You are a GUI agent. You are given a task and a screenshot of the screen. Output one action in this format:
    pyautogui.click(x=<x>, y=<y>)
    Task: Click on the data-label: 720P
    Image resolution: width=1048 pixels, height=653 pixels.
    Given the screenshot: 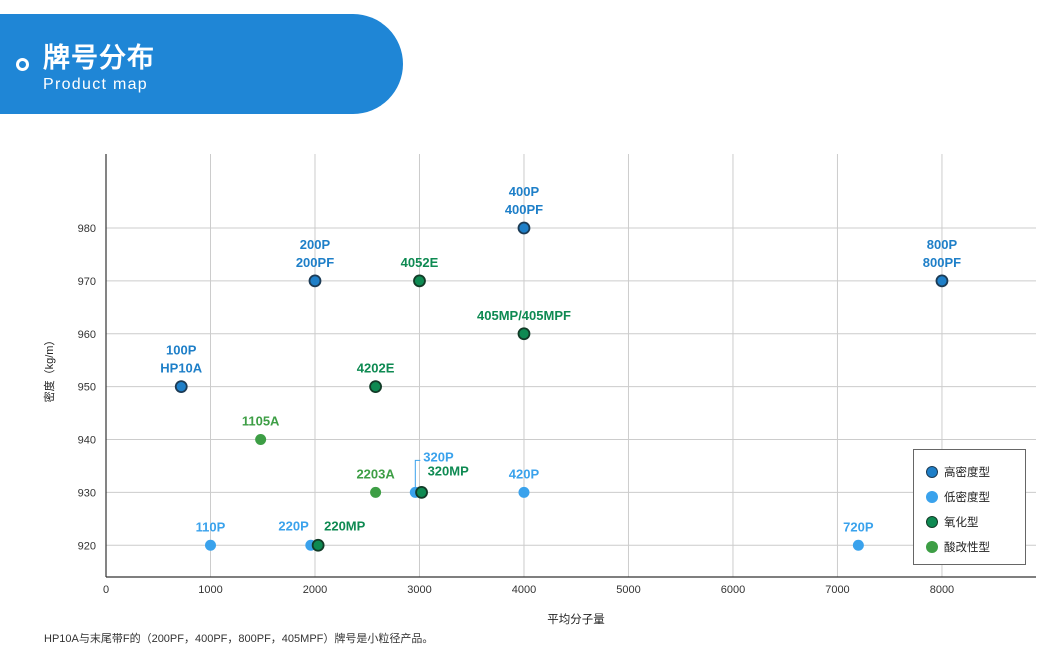 What is the action you would take?
    pyautogui.click(x=858, y=526)
    